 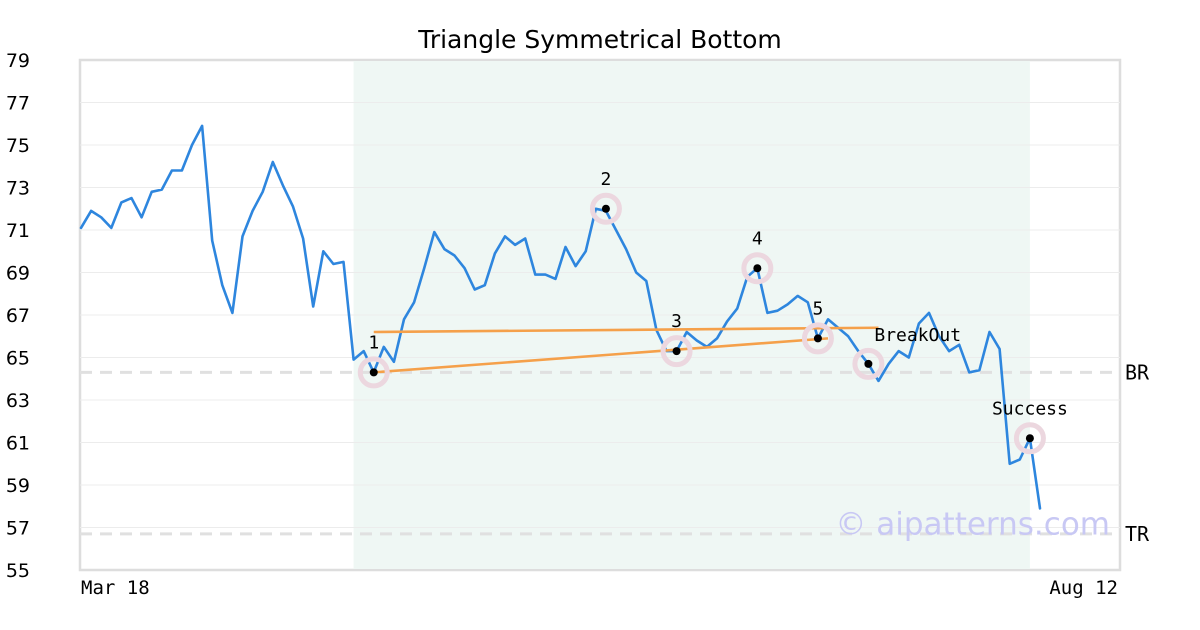 I want to click on y-tick-label: 73, so click(x=18, y=189).